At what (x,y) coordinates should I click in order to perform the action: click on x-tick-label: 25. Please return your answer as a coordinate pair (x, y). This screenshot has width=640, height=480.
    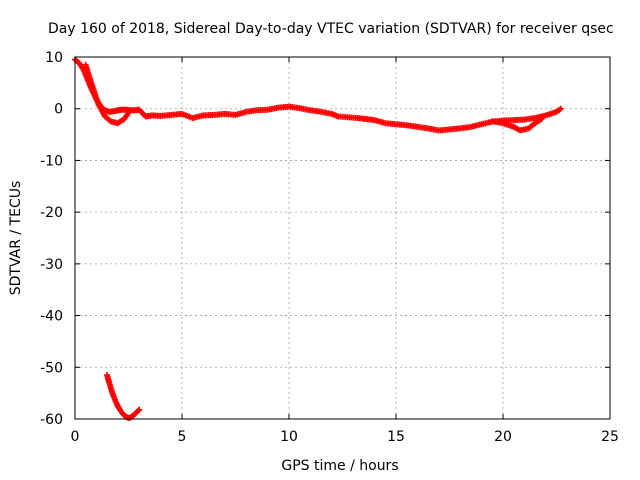
    Looking at the image, I should click on (610, 437).